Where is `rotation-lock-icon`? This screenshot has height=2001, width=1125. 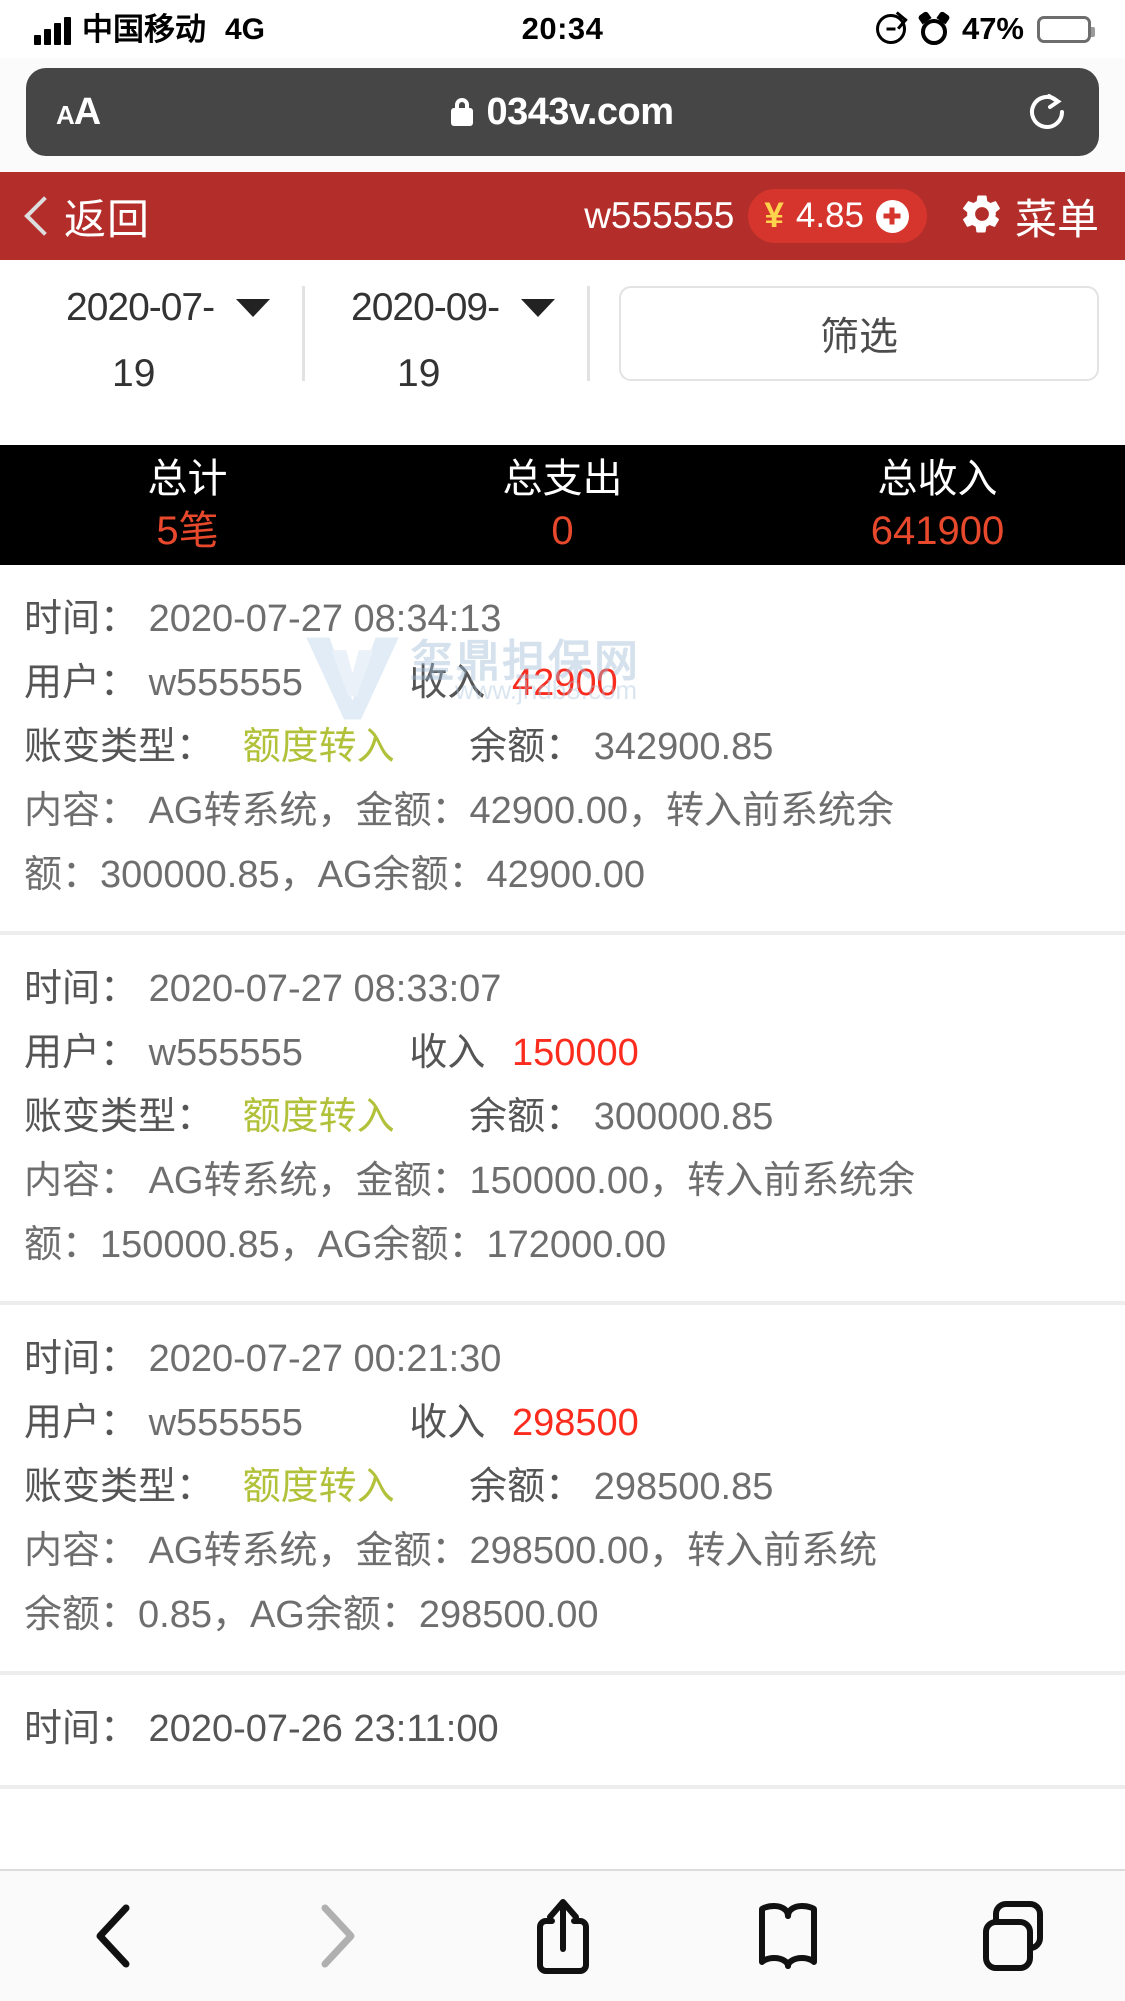
rotation-lock-icon is located at coordinates (890, 29).